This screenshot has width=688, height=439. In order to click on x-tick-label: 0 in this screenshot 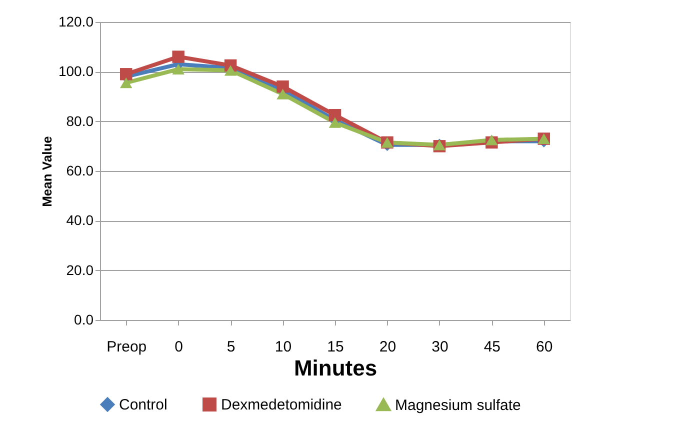, I will do `click(179, 347)`.